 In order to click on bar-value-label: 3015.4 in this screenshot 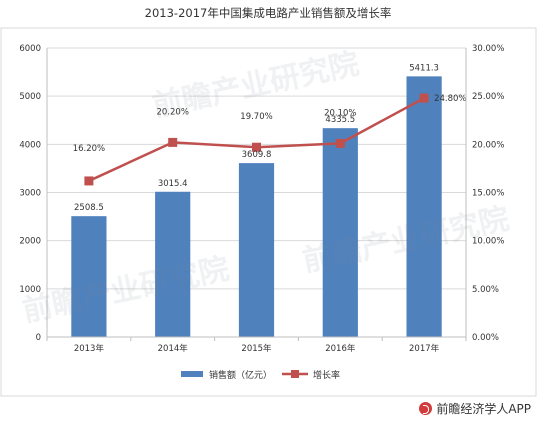, I will do `click(173, 184)`.